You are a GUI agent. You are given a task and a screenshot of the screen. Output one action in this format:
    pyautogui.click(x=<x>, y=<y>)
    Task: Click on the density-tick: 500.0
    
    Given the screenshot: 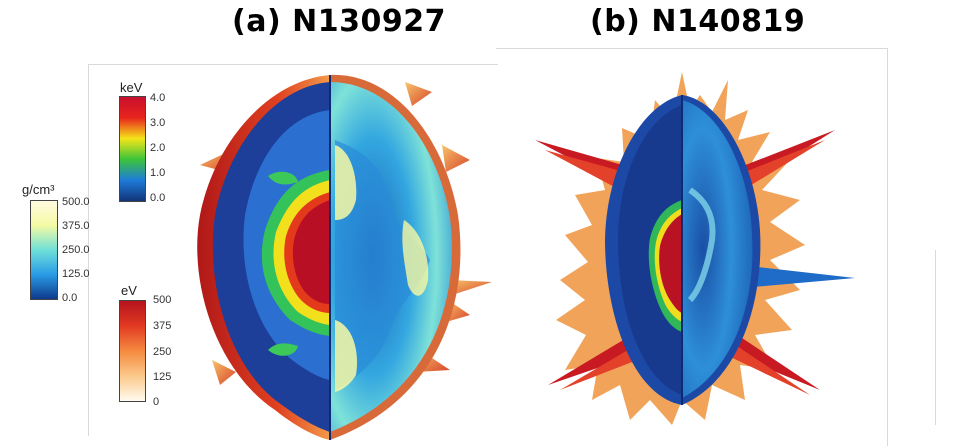 What is the action you would take?
    pyautogui.click(x=76, y=202)
    